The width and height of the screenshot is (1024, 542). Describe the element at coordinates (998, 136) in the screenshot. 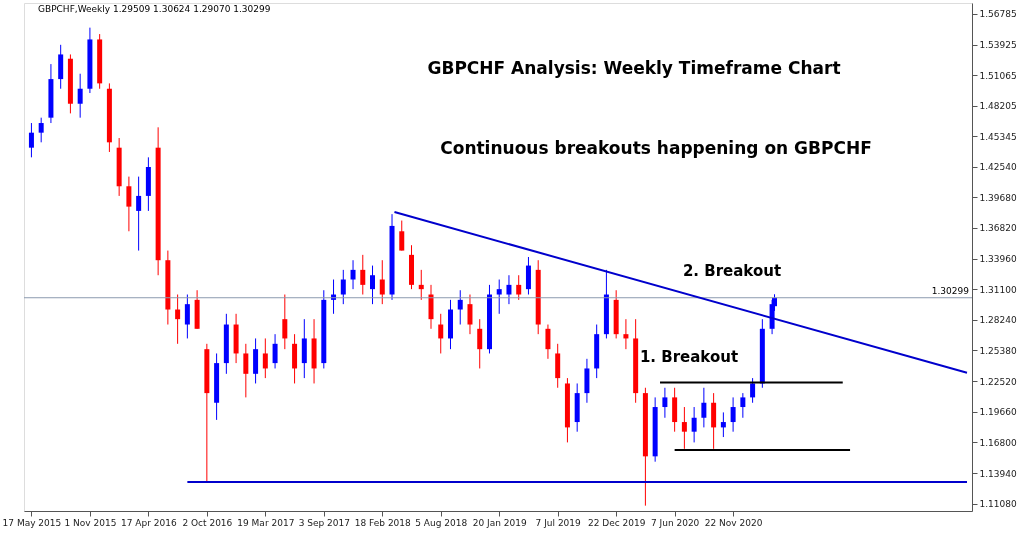

I see `y-tick-label: 1.45345` at that location.